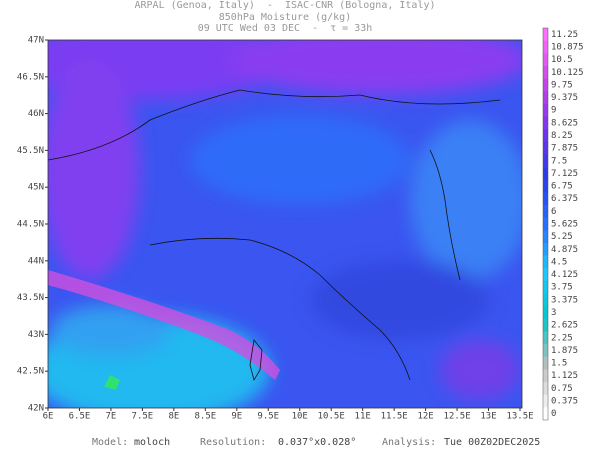 This screenshot has height=450, width=600. I want to click on colorbar-label: 6, so click(553, 212).